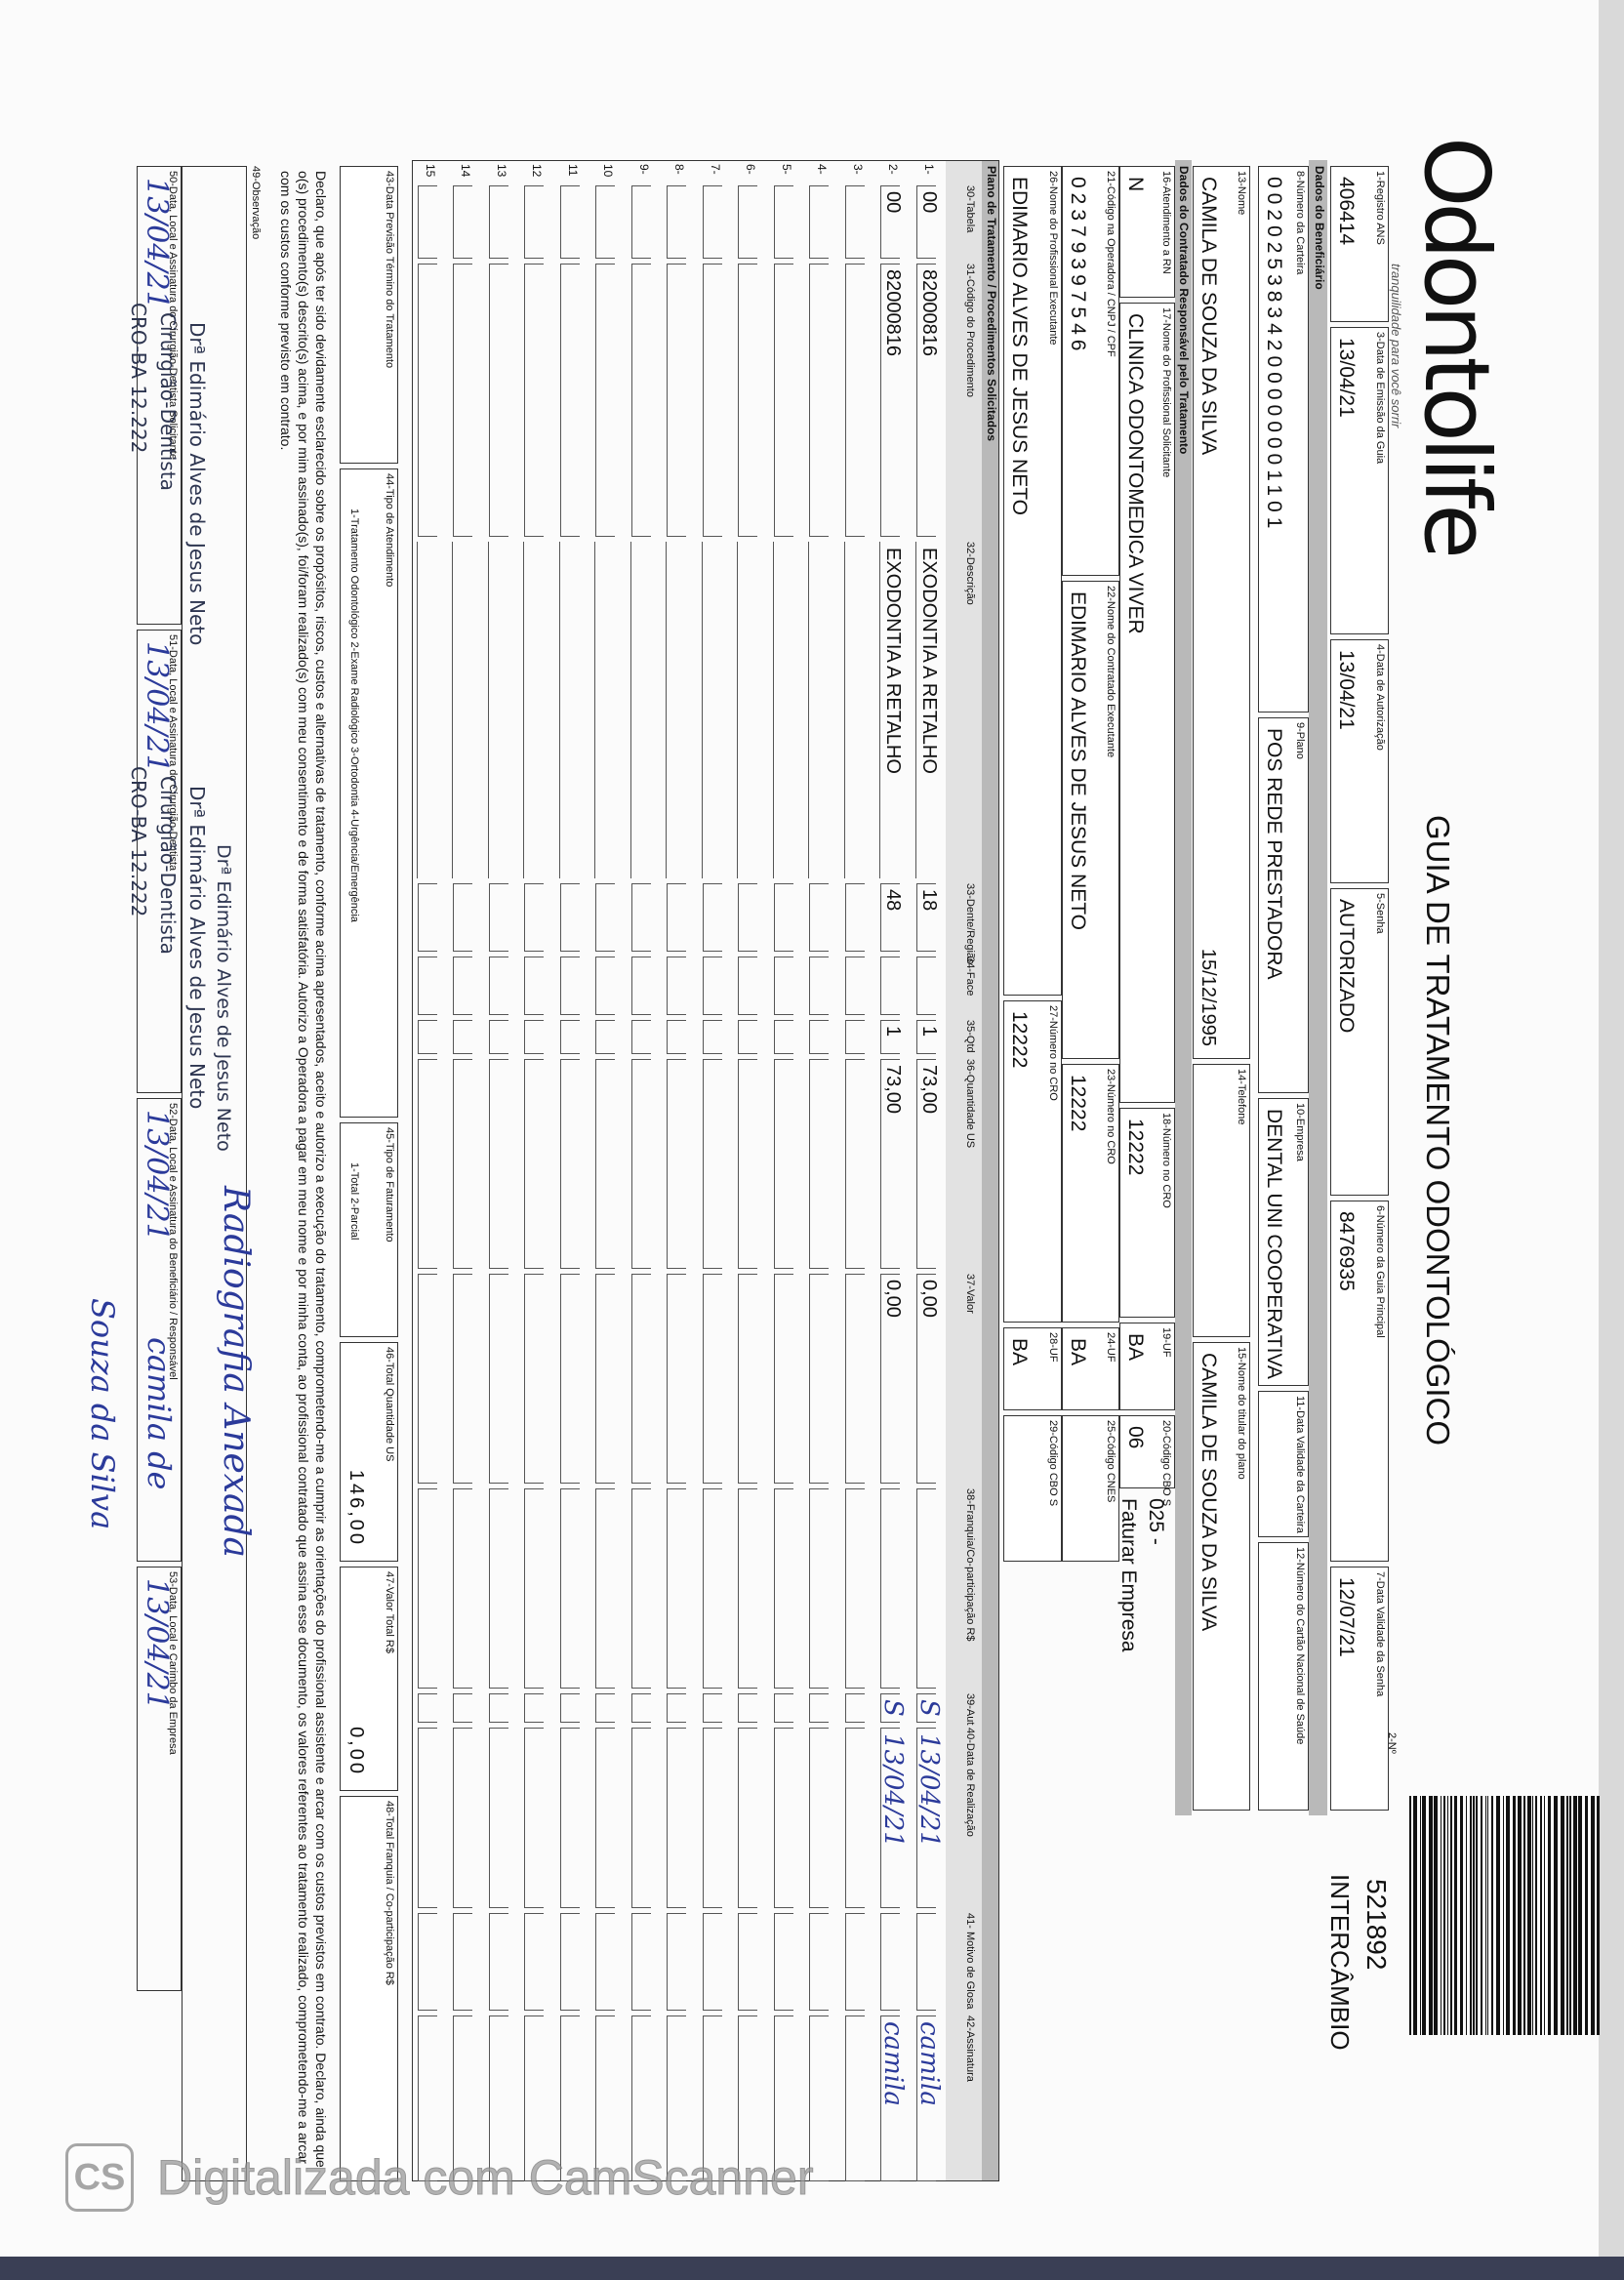 The height and width of the screenshot is (2280, 1624). I want to click on observation-label: 49-Observação, so click(256, 203).